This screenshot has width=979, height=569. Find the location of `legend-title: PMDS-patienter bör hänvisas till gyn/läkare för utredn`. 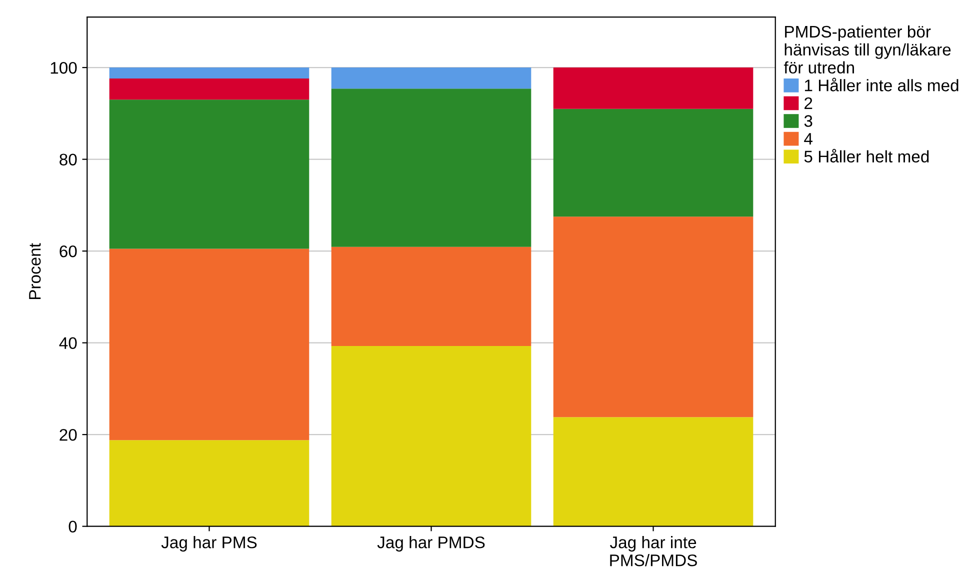

legend-title: PMDS-patienter bör hänvisas till gyn/läkare för utredn is located at coordinates (867, 49).